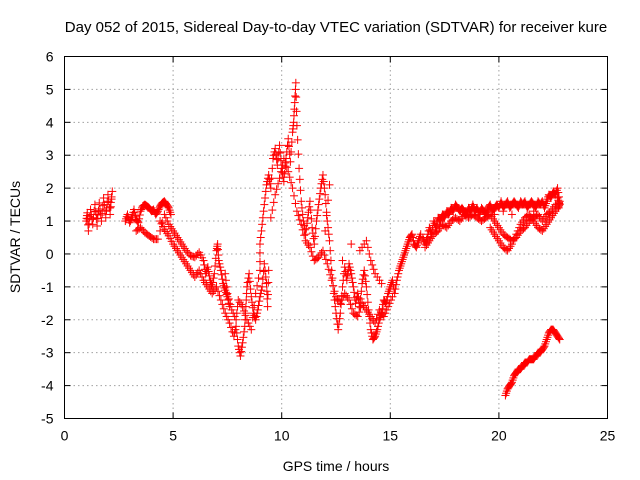 The image size is (640, 480). I want to click on y-tick-label: 2, so click(50, 188).